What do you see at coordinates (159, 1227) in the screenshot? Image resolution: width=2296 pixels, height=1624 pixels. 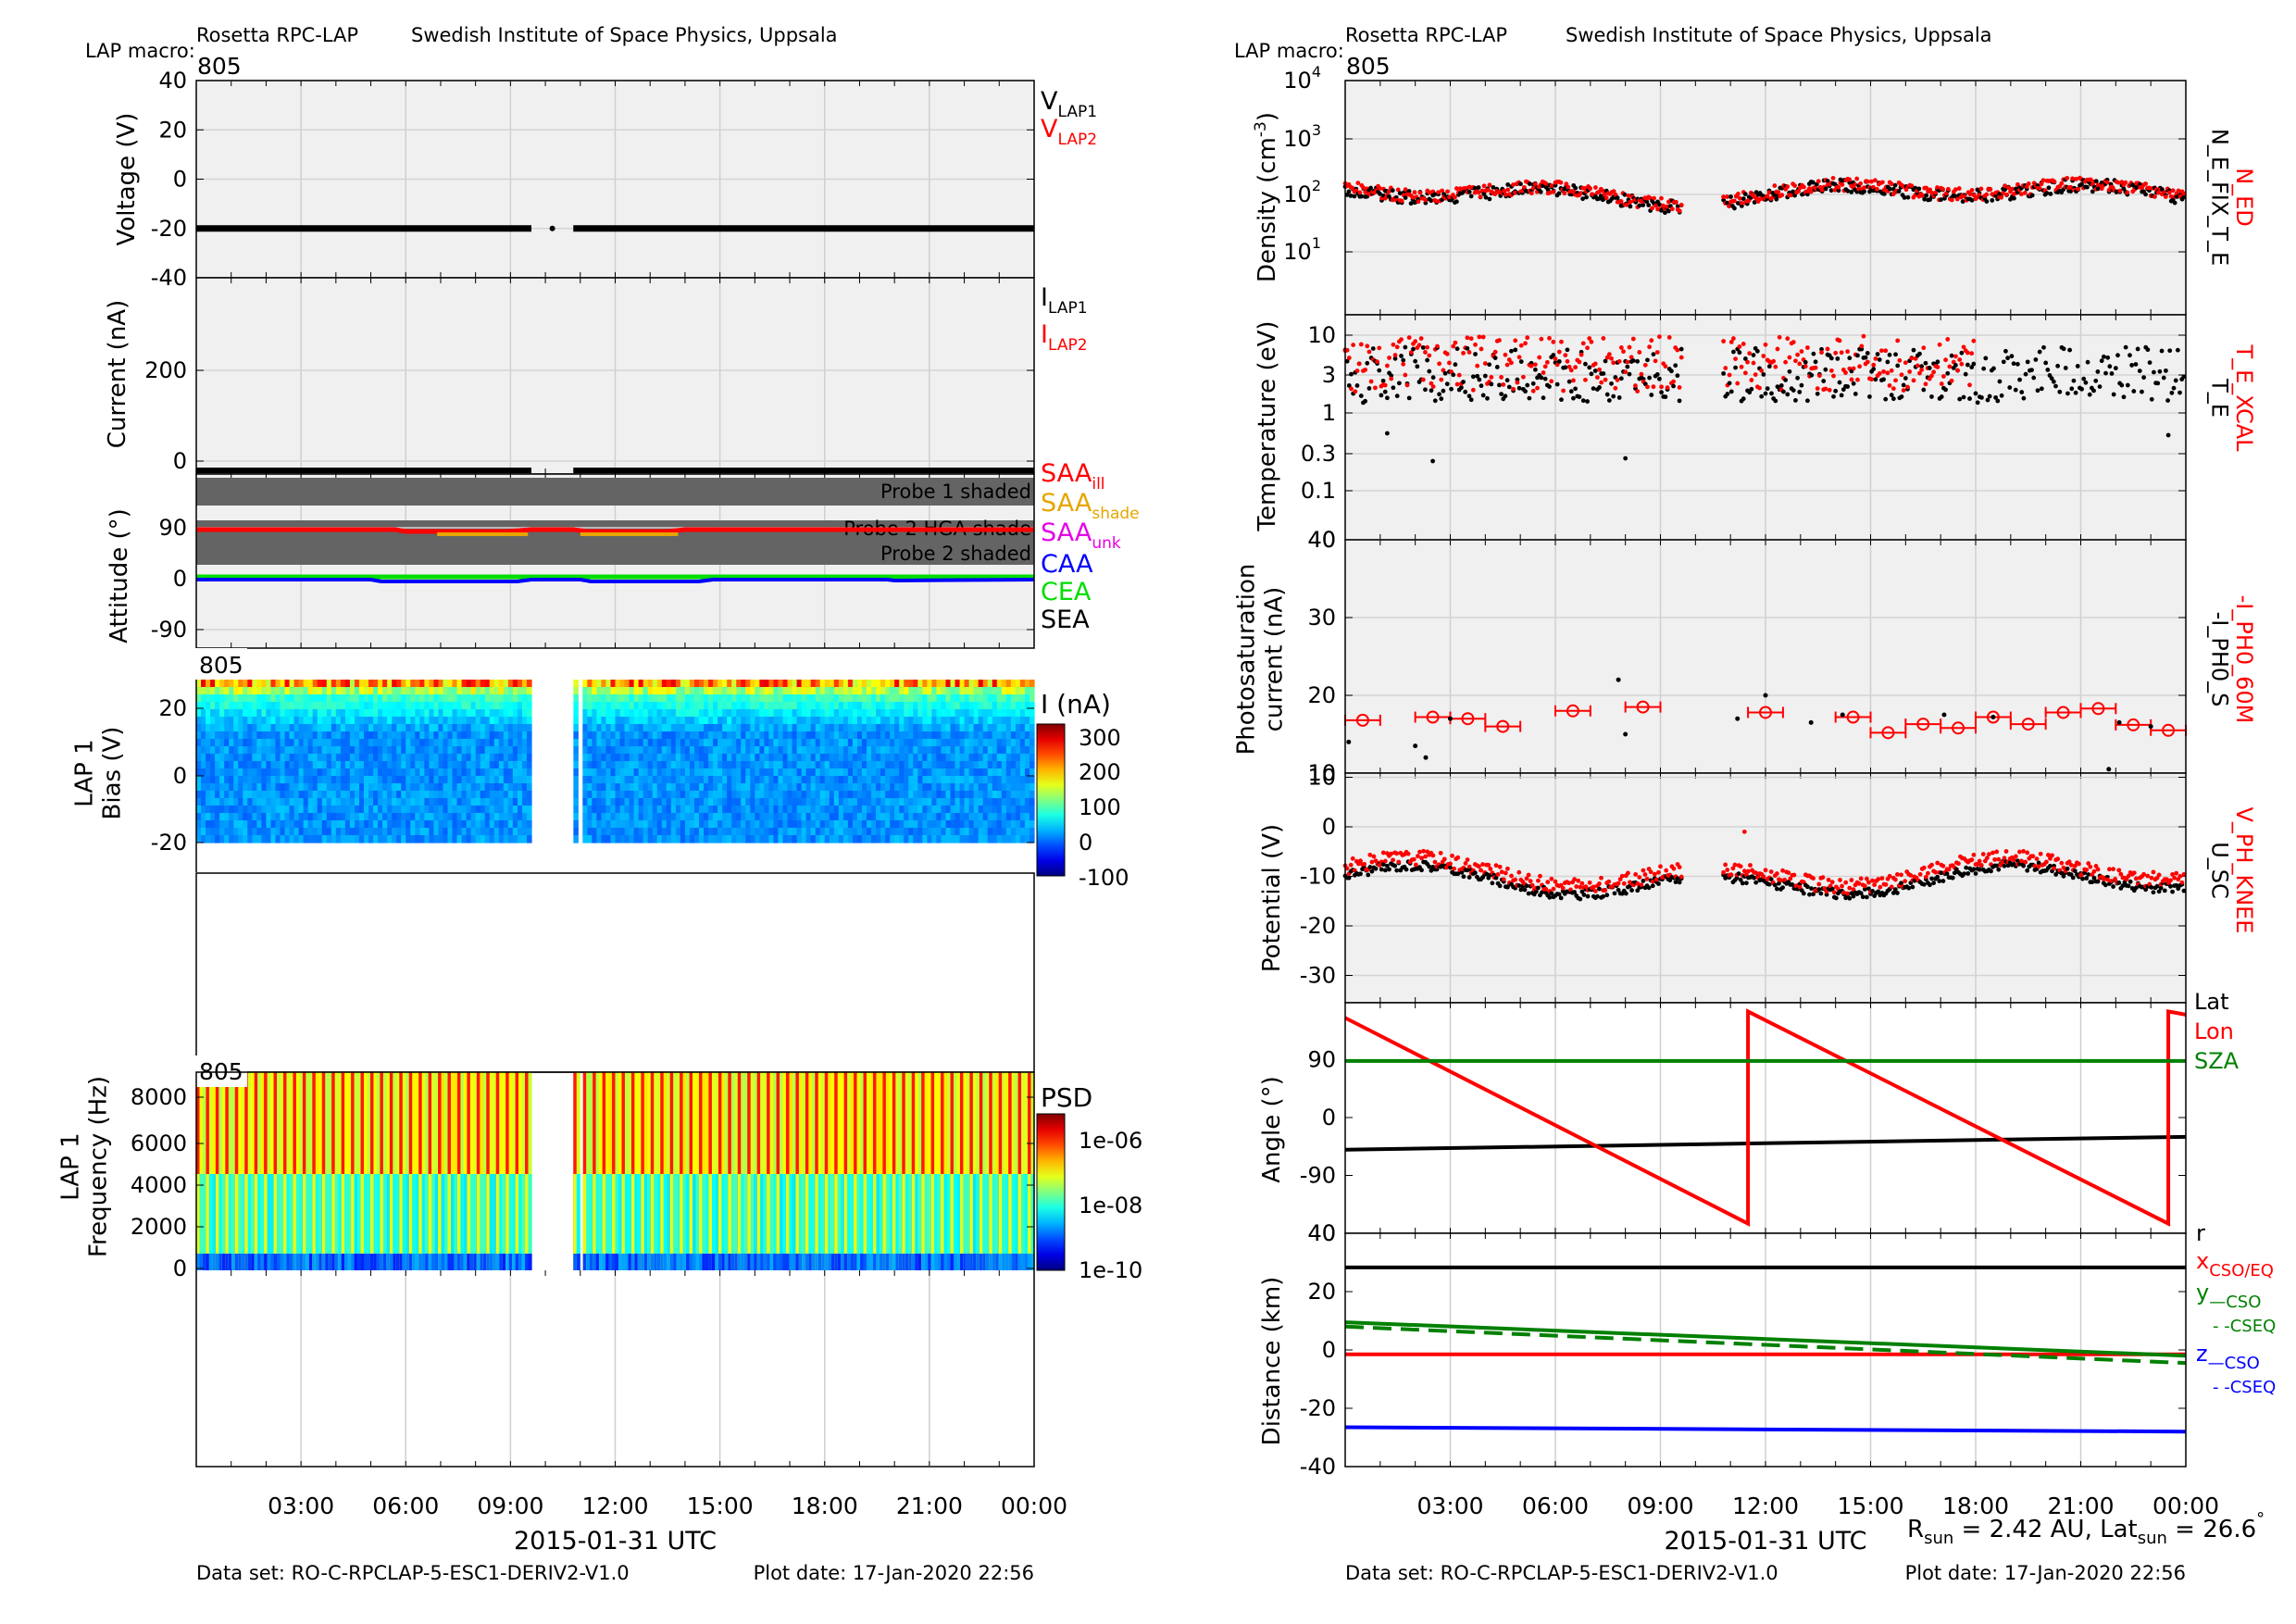 I see `y-tick-label: 2000` at bounding box center [159, 1227].